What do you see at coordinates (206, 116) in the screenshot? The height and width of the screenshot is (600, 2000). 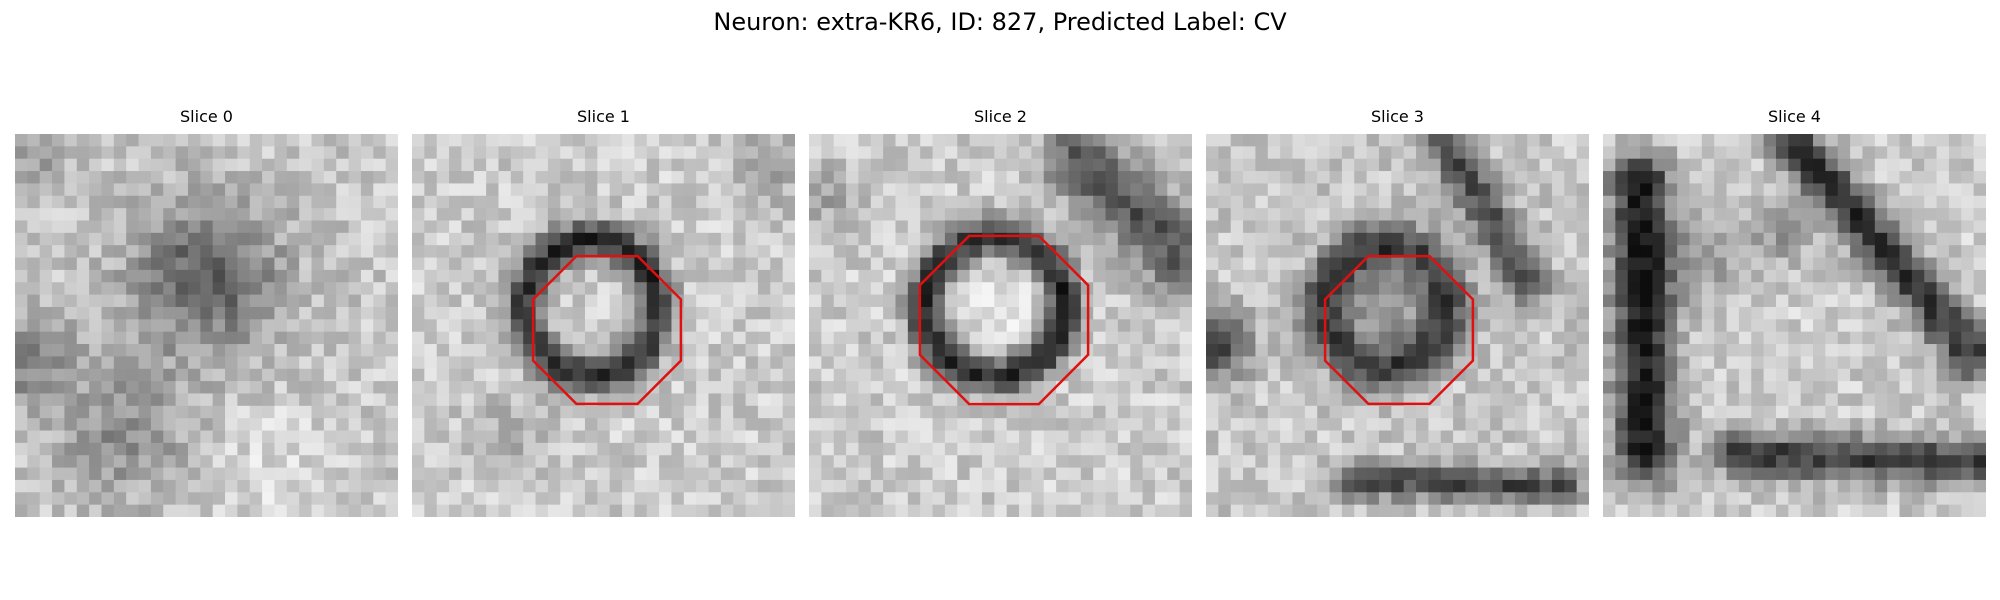 I see `slice-title-0: Slice 0` at bounding box center [206, 116].